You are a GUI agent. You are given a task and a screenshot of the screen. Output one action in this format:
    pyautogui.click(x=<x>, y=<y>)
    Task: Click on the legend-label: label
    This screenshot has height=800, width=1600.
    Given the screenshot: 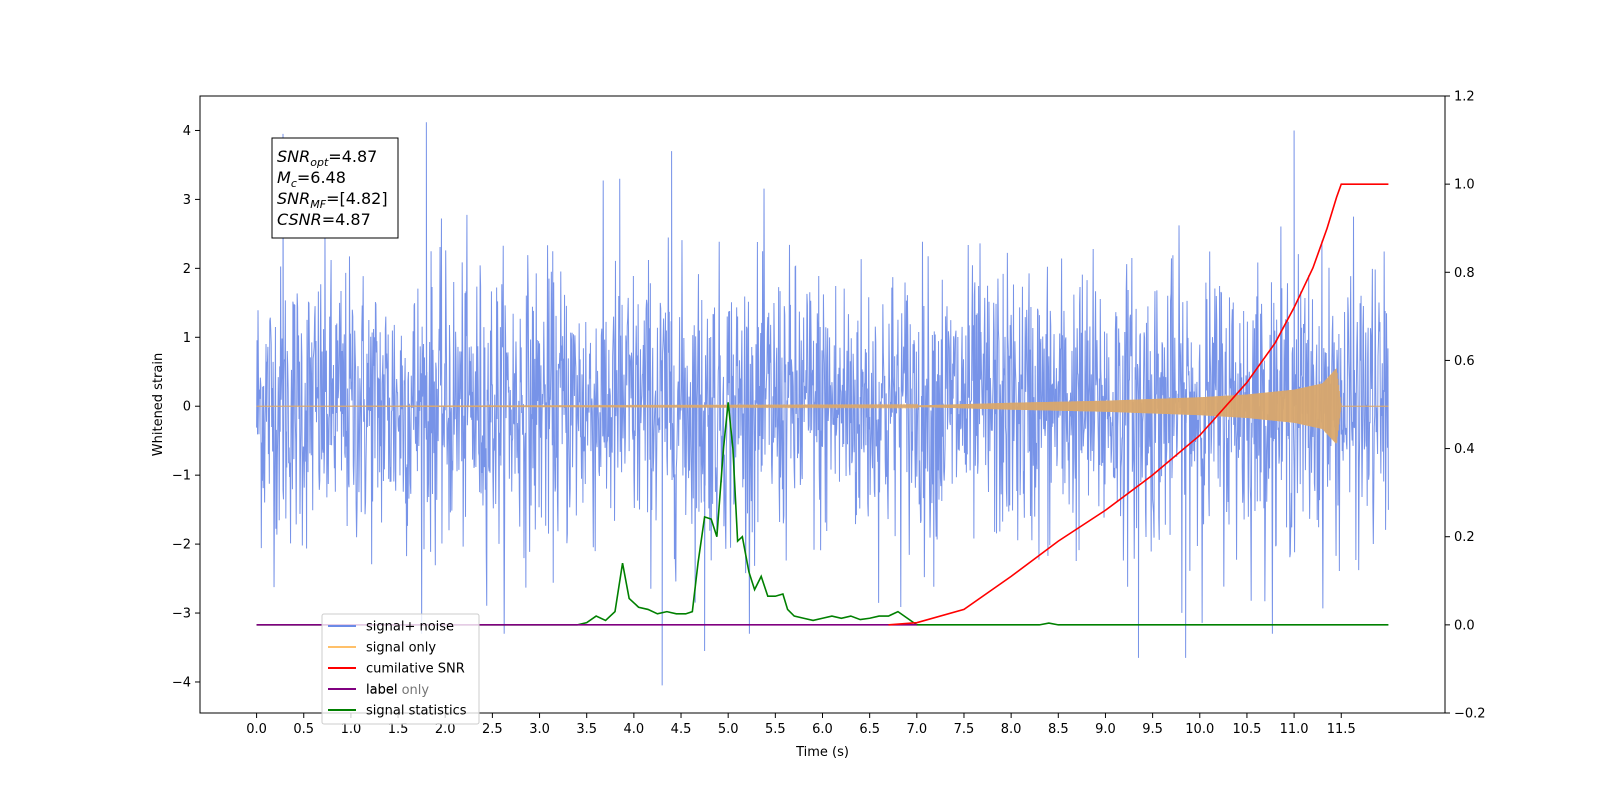 What is the action you would take?
    pyautogui.click(x=381, y=690)
    